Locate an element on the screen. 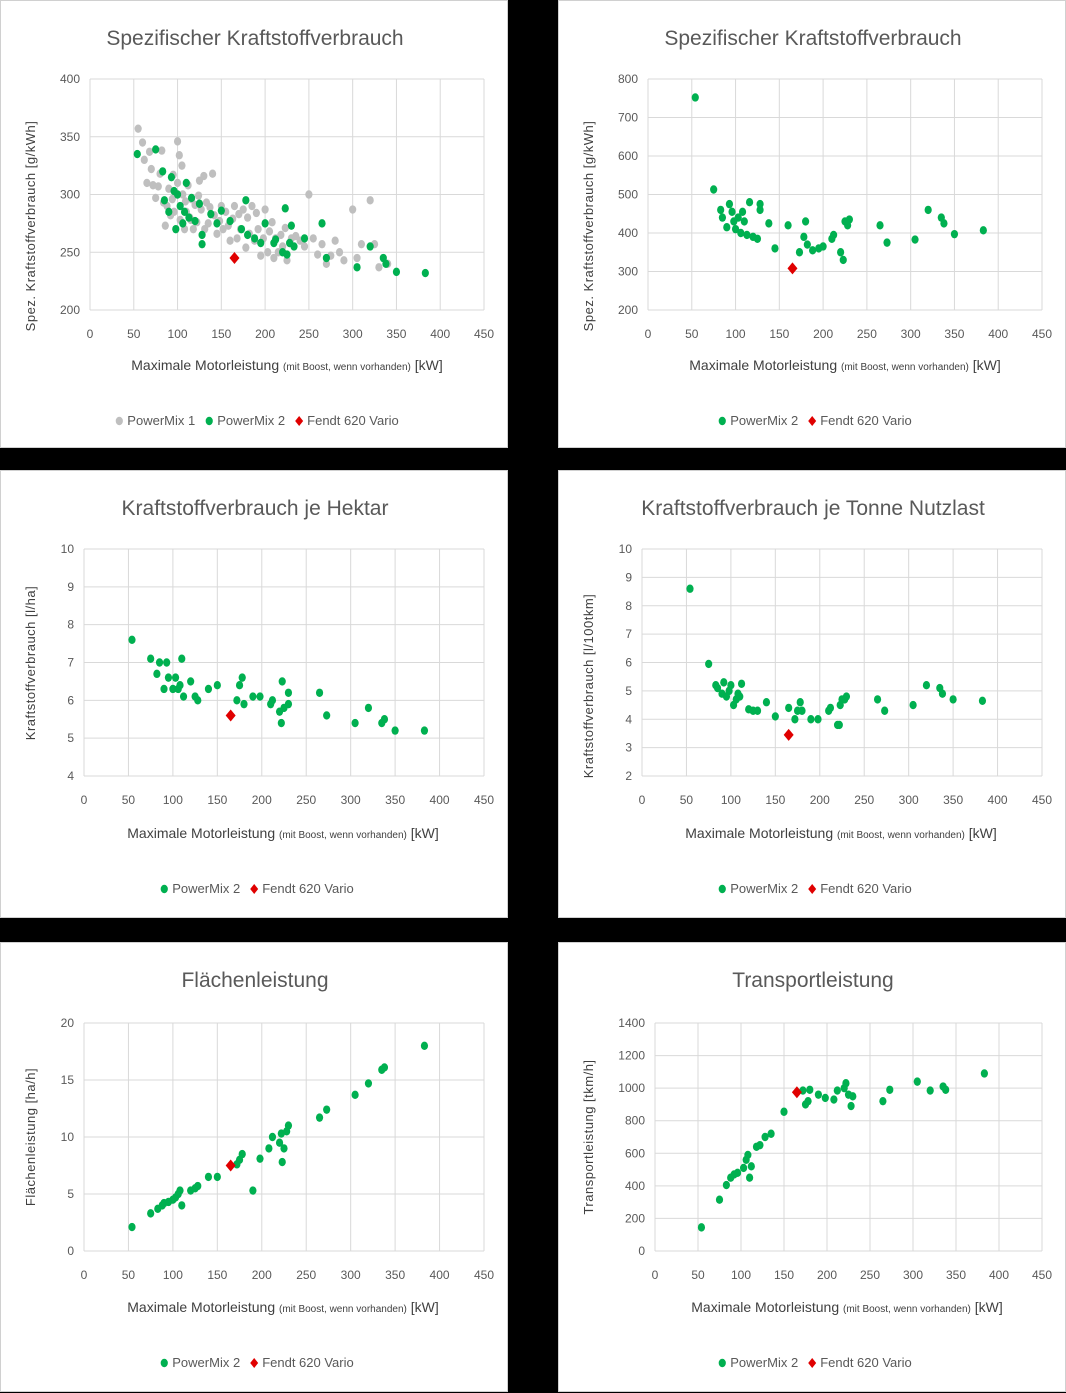 This screenshot has width=1066, height=1393. y-tick-label: 9 is located at coordinates (70, 587).